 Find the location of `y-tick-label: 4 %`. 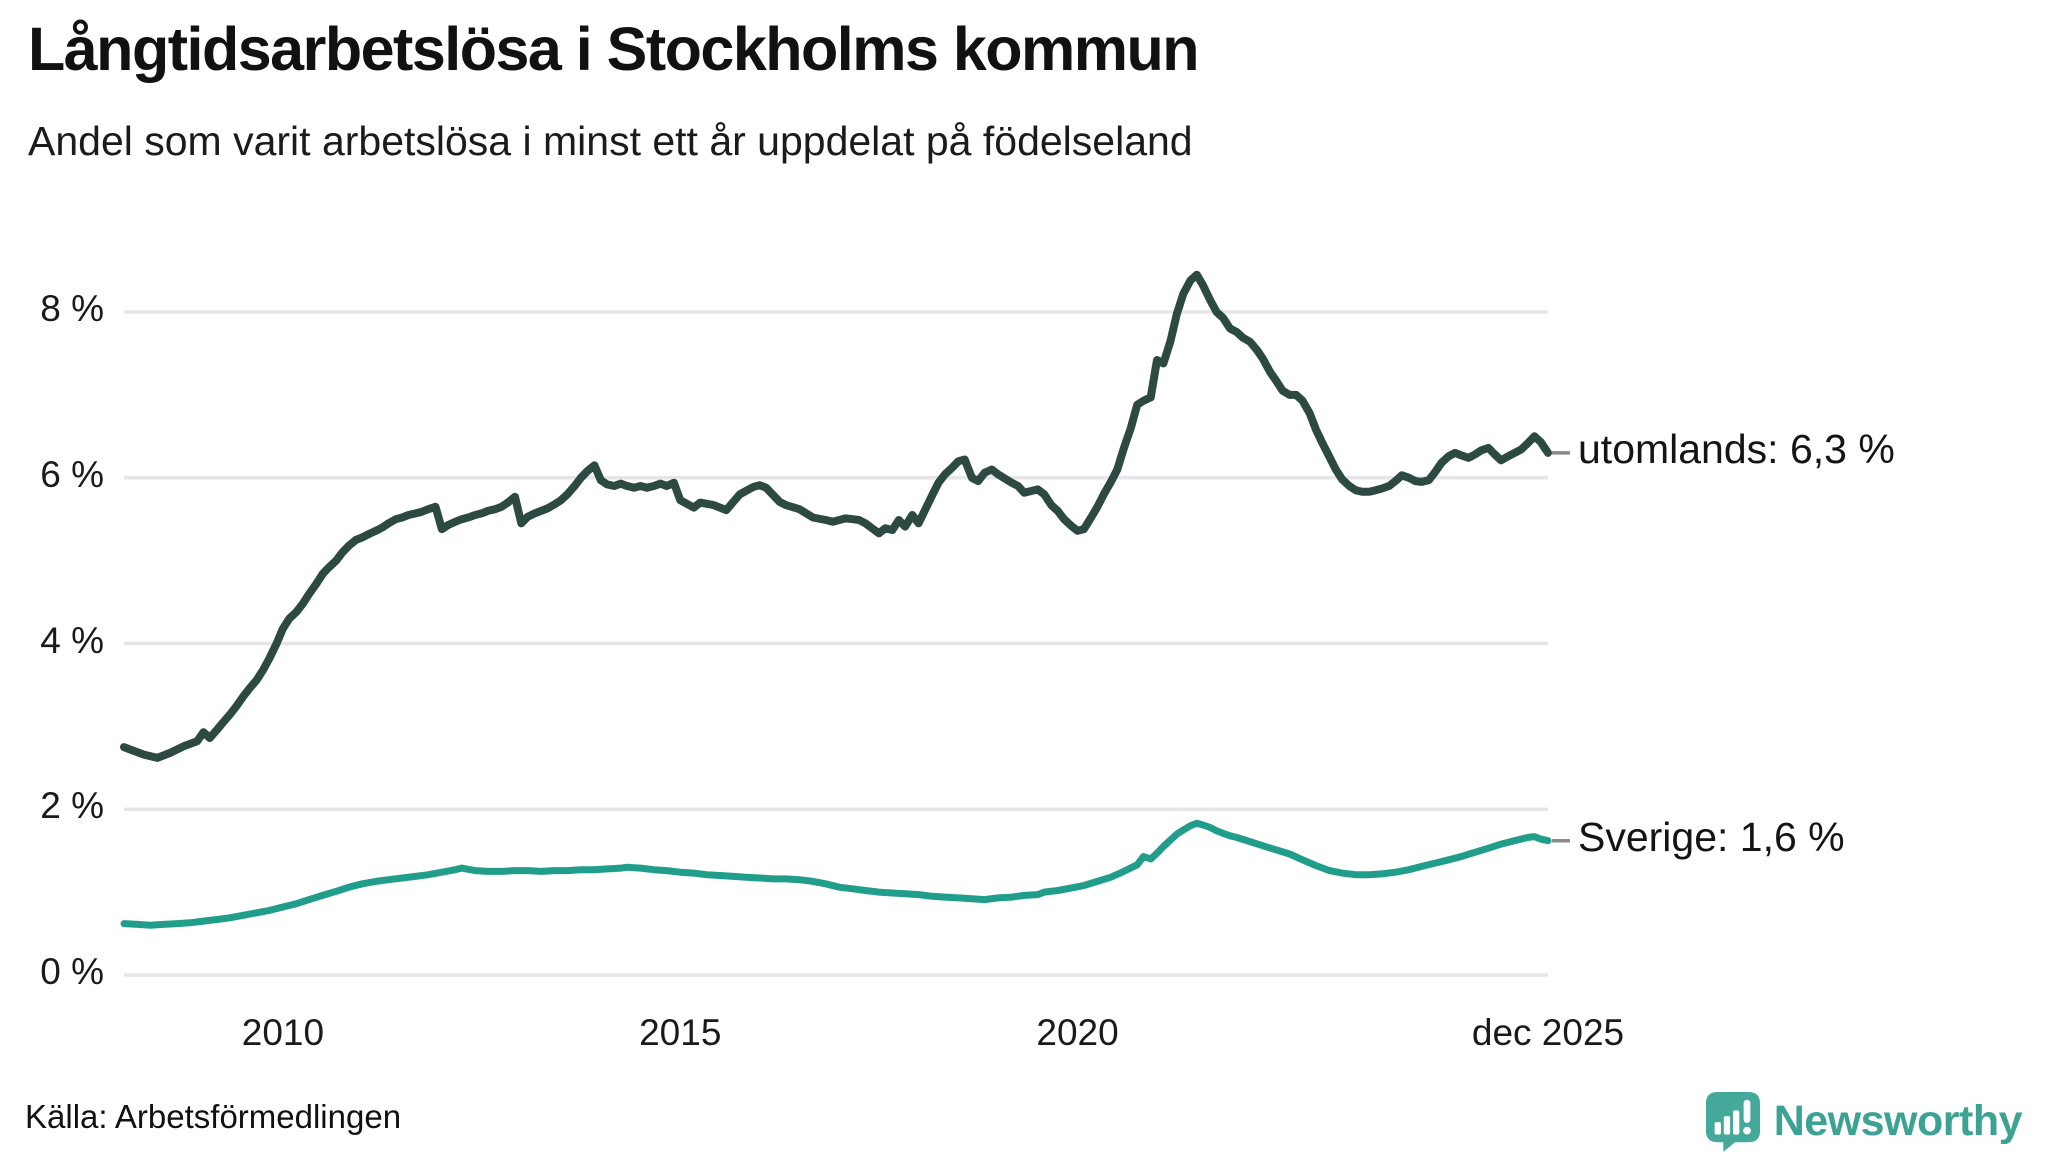

y-tick-label: 4 % is located at coordinates (72, 640).